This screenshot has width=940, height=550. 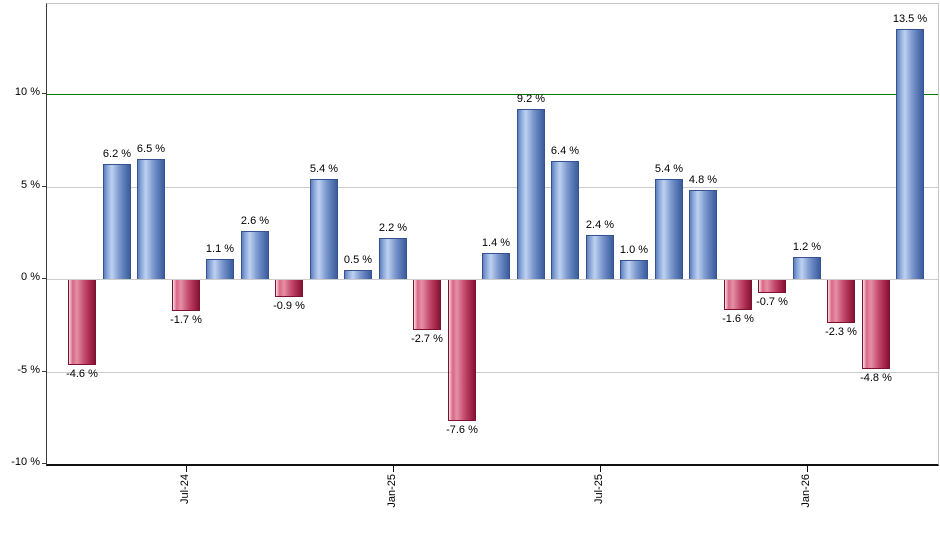 What do you see at coordinates (600, 225) in the screenshot?
I see `bar-value-label: 2.4 %` at bounding box center [600, 225].